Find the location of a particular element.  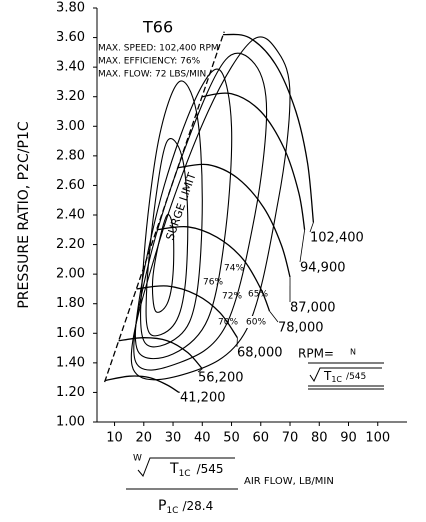

x-axis-label: AIR FLOW, LB/MIN is located at coordinates (289, 481).